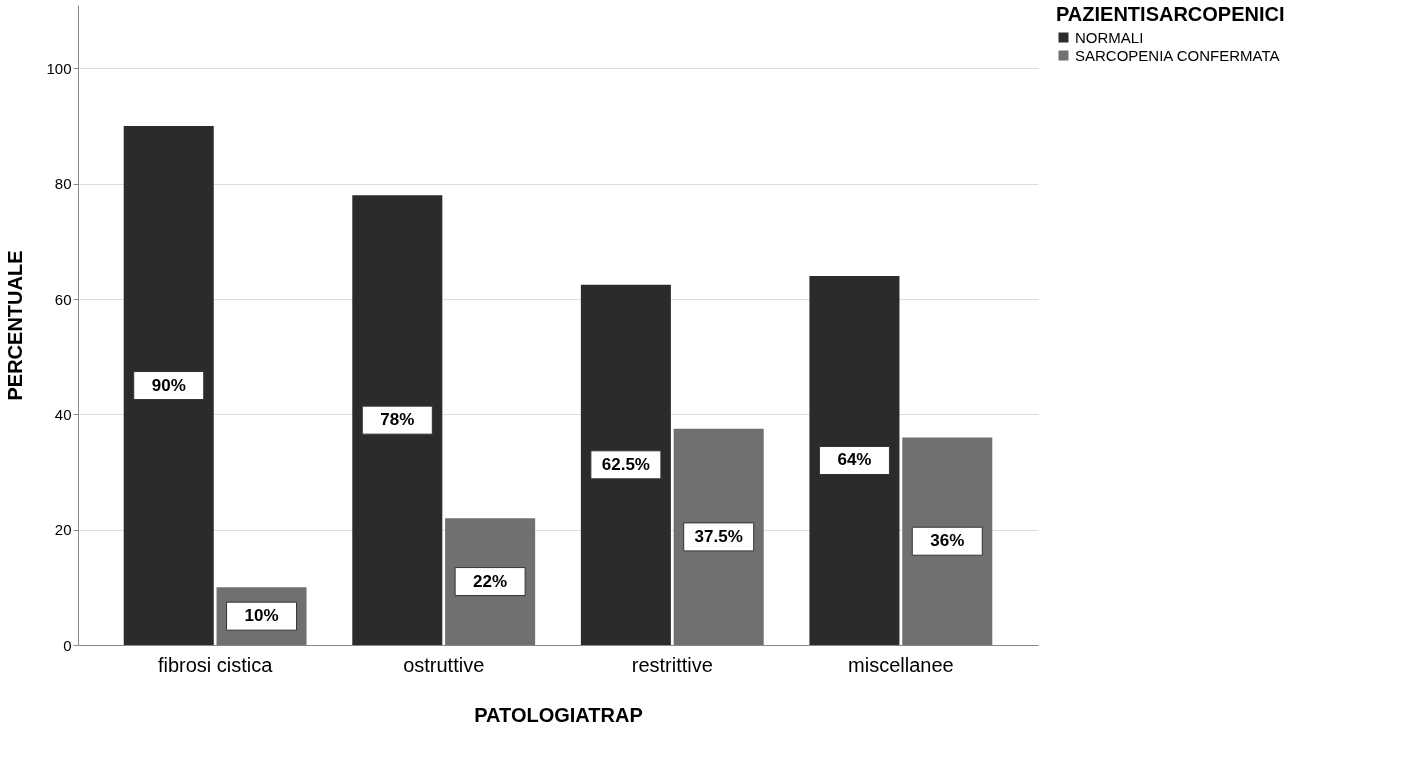 The height and width of the screenshot is (783, 1416). Describe the element at coordinates (63, 299) in the screenshot. I see `y-tick-label: 60` at that location.